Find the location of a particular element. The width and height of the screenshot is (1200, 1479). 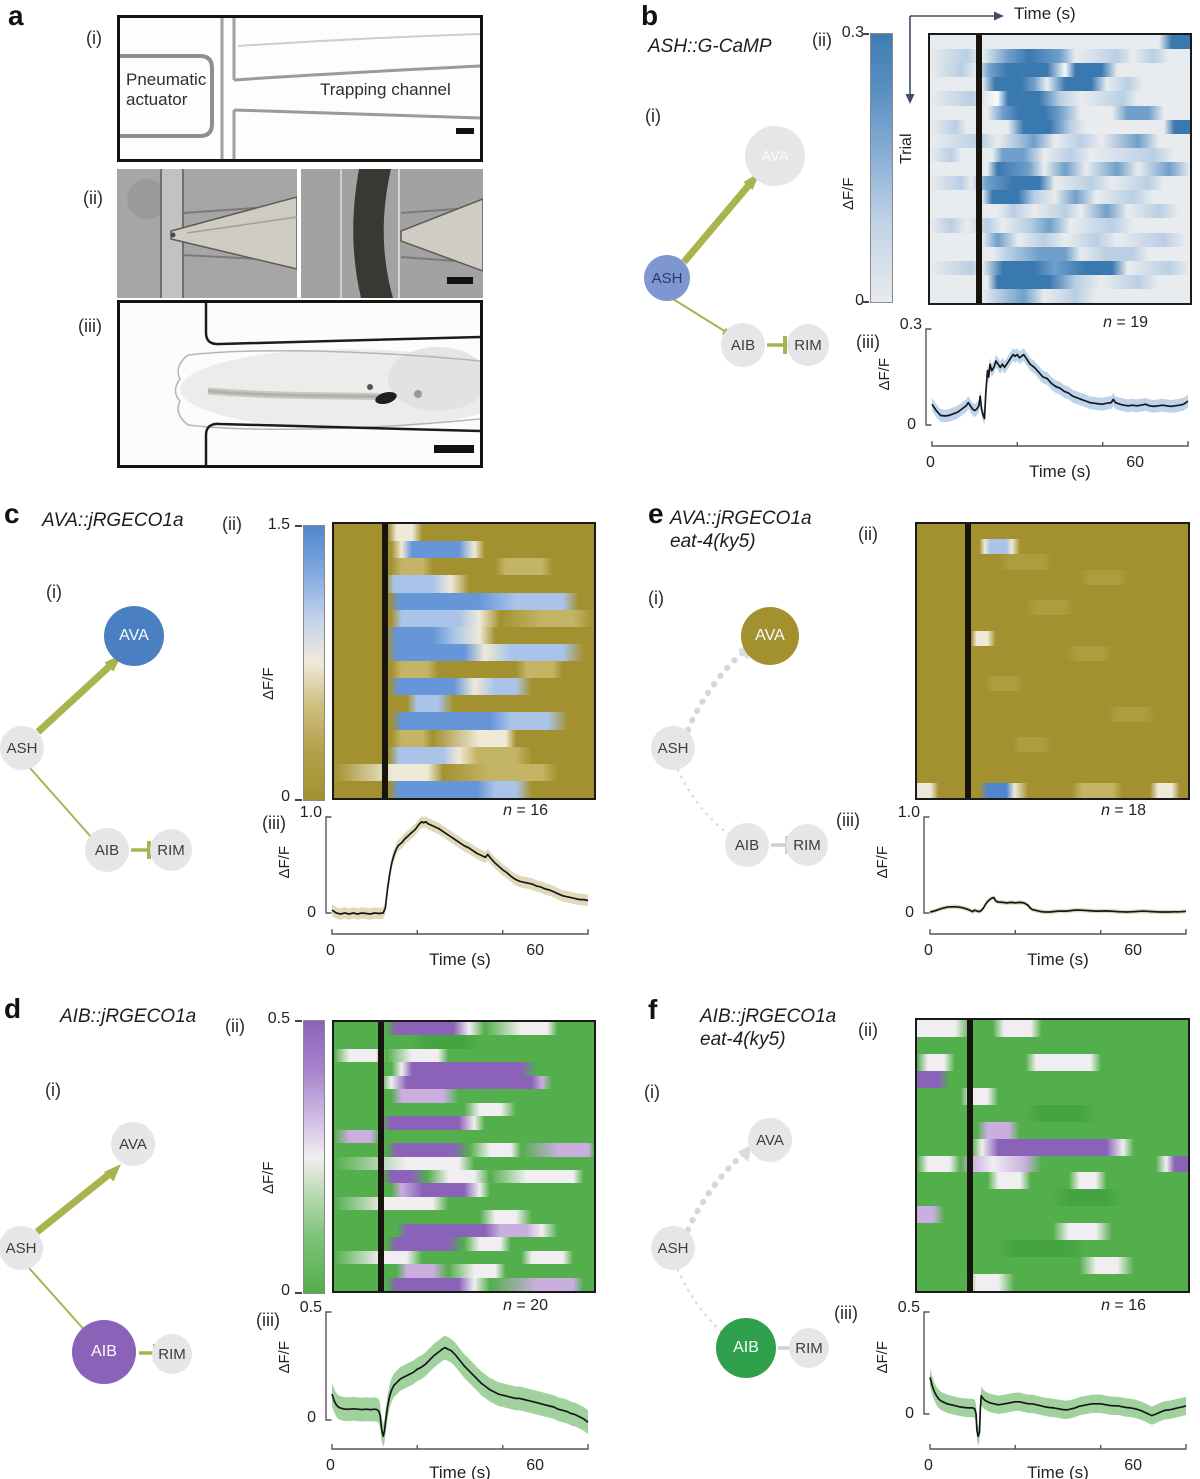

pneumatic-actuator-label: Pneumatic actuator is located at coordinates (166, 90).